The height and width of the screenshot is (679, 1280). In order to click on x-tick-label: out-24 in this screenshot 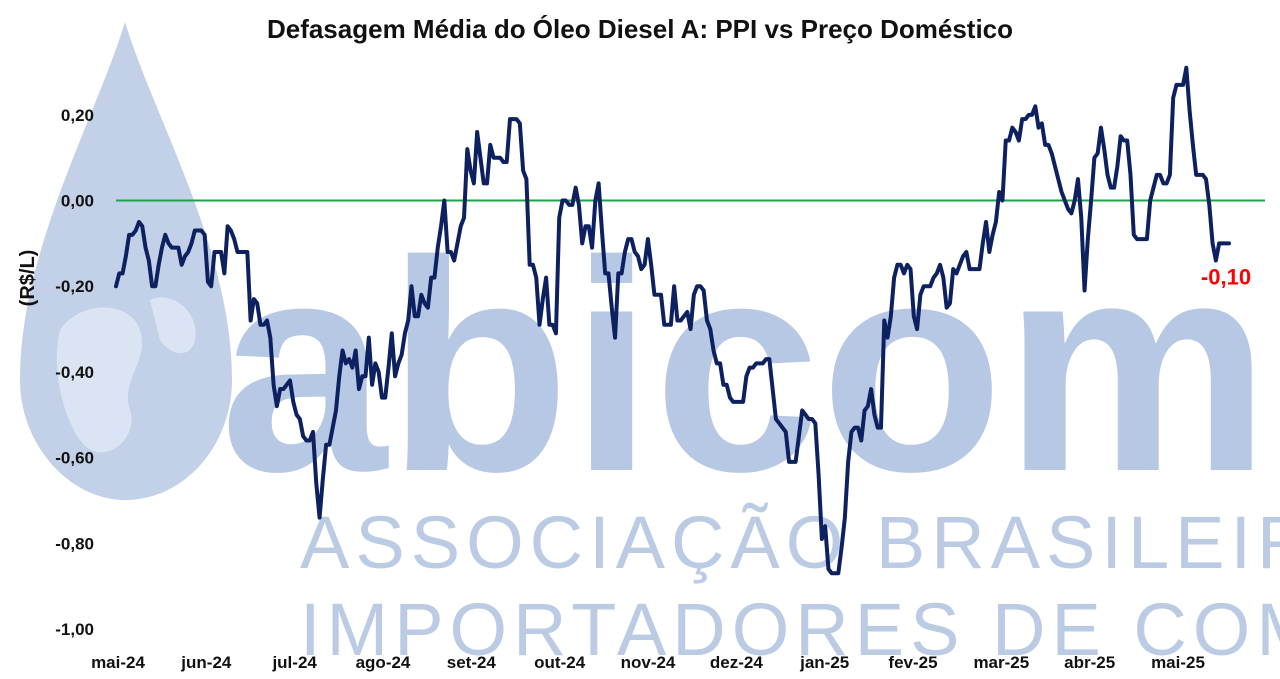, I will do `click(560, 662)`.